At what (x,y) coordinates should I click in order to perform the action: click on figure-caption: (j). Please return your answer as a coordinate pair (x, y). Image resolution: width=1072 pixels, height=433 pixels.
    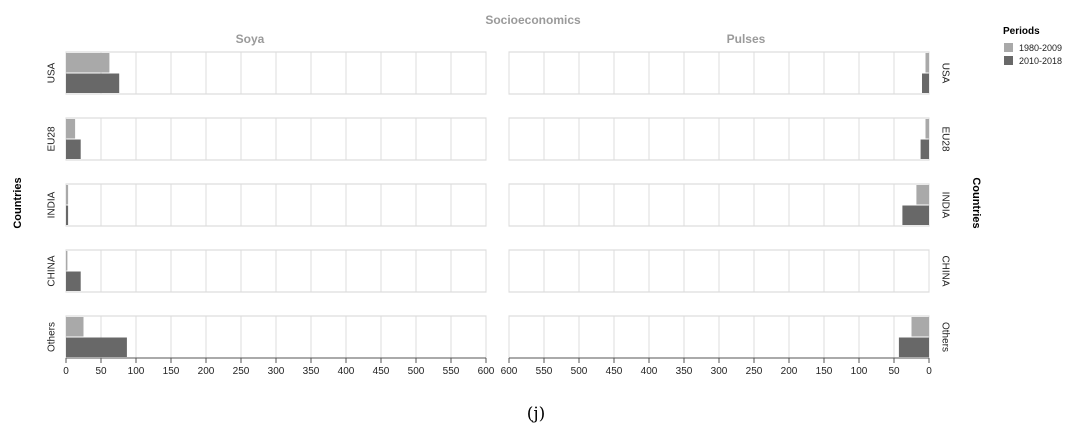
    Looking at the image, I should click on (536, 414).